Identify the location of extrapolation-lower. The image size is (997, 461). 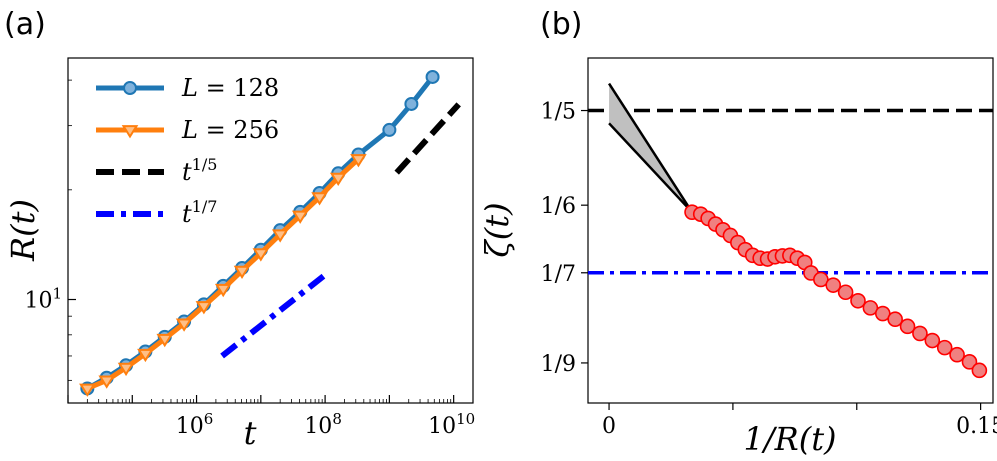
(650, 168).